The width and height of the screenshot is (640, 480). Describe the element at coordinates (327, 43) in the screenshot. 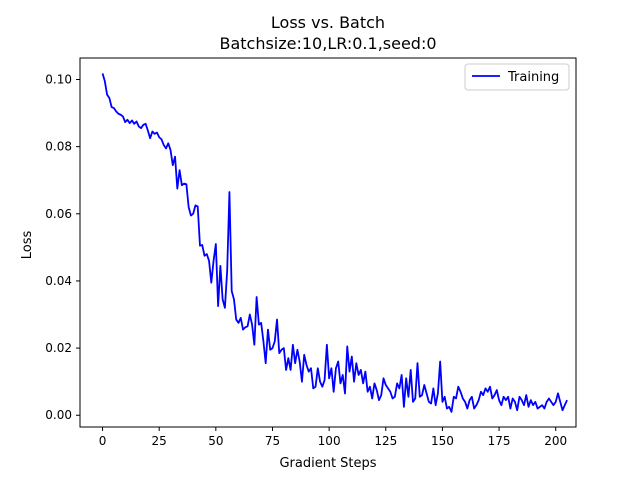

I see `chart-subtitle: Batchsize:10,LR:0.1,seed:0` at that location.